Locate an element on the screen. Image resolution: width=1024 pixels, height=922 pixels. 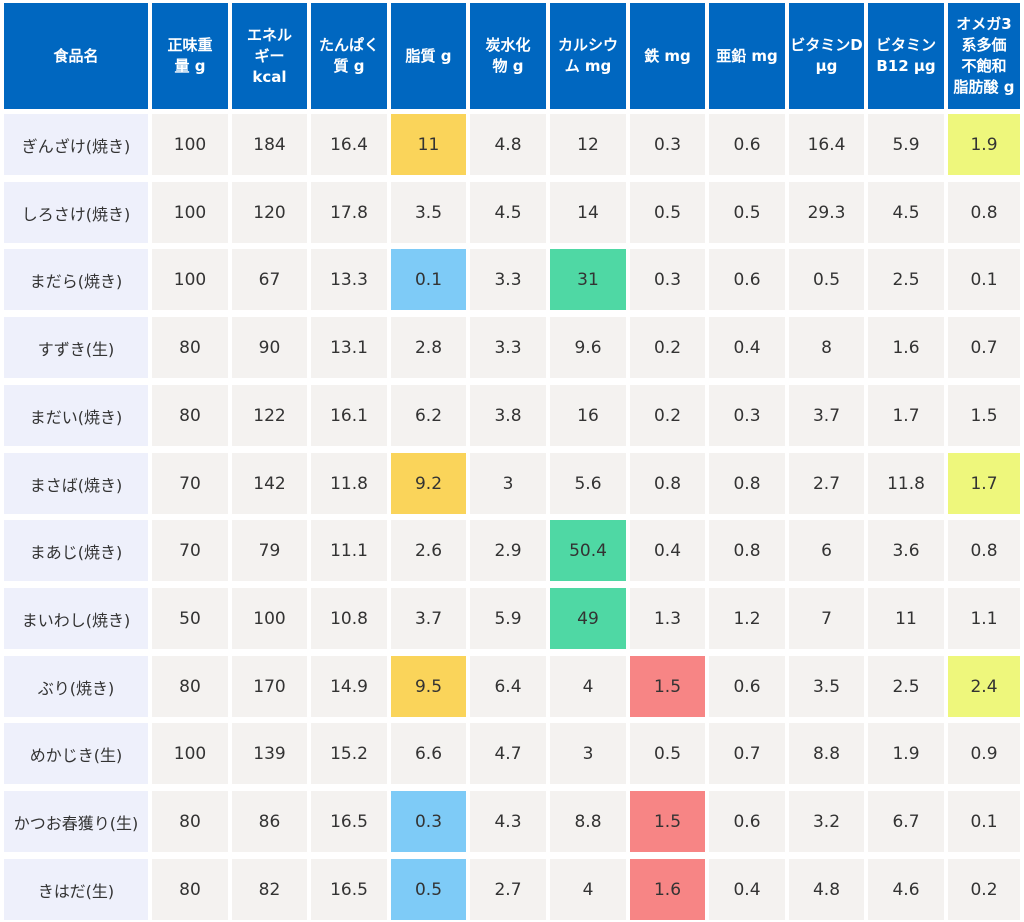
table-cell: 31 is located at coordinates (588, 279).